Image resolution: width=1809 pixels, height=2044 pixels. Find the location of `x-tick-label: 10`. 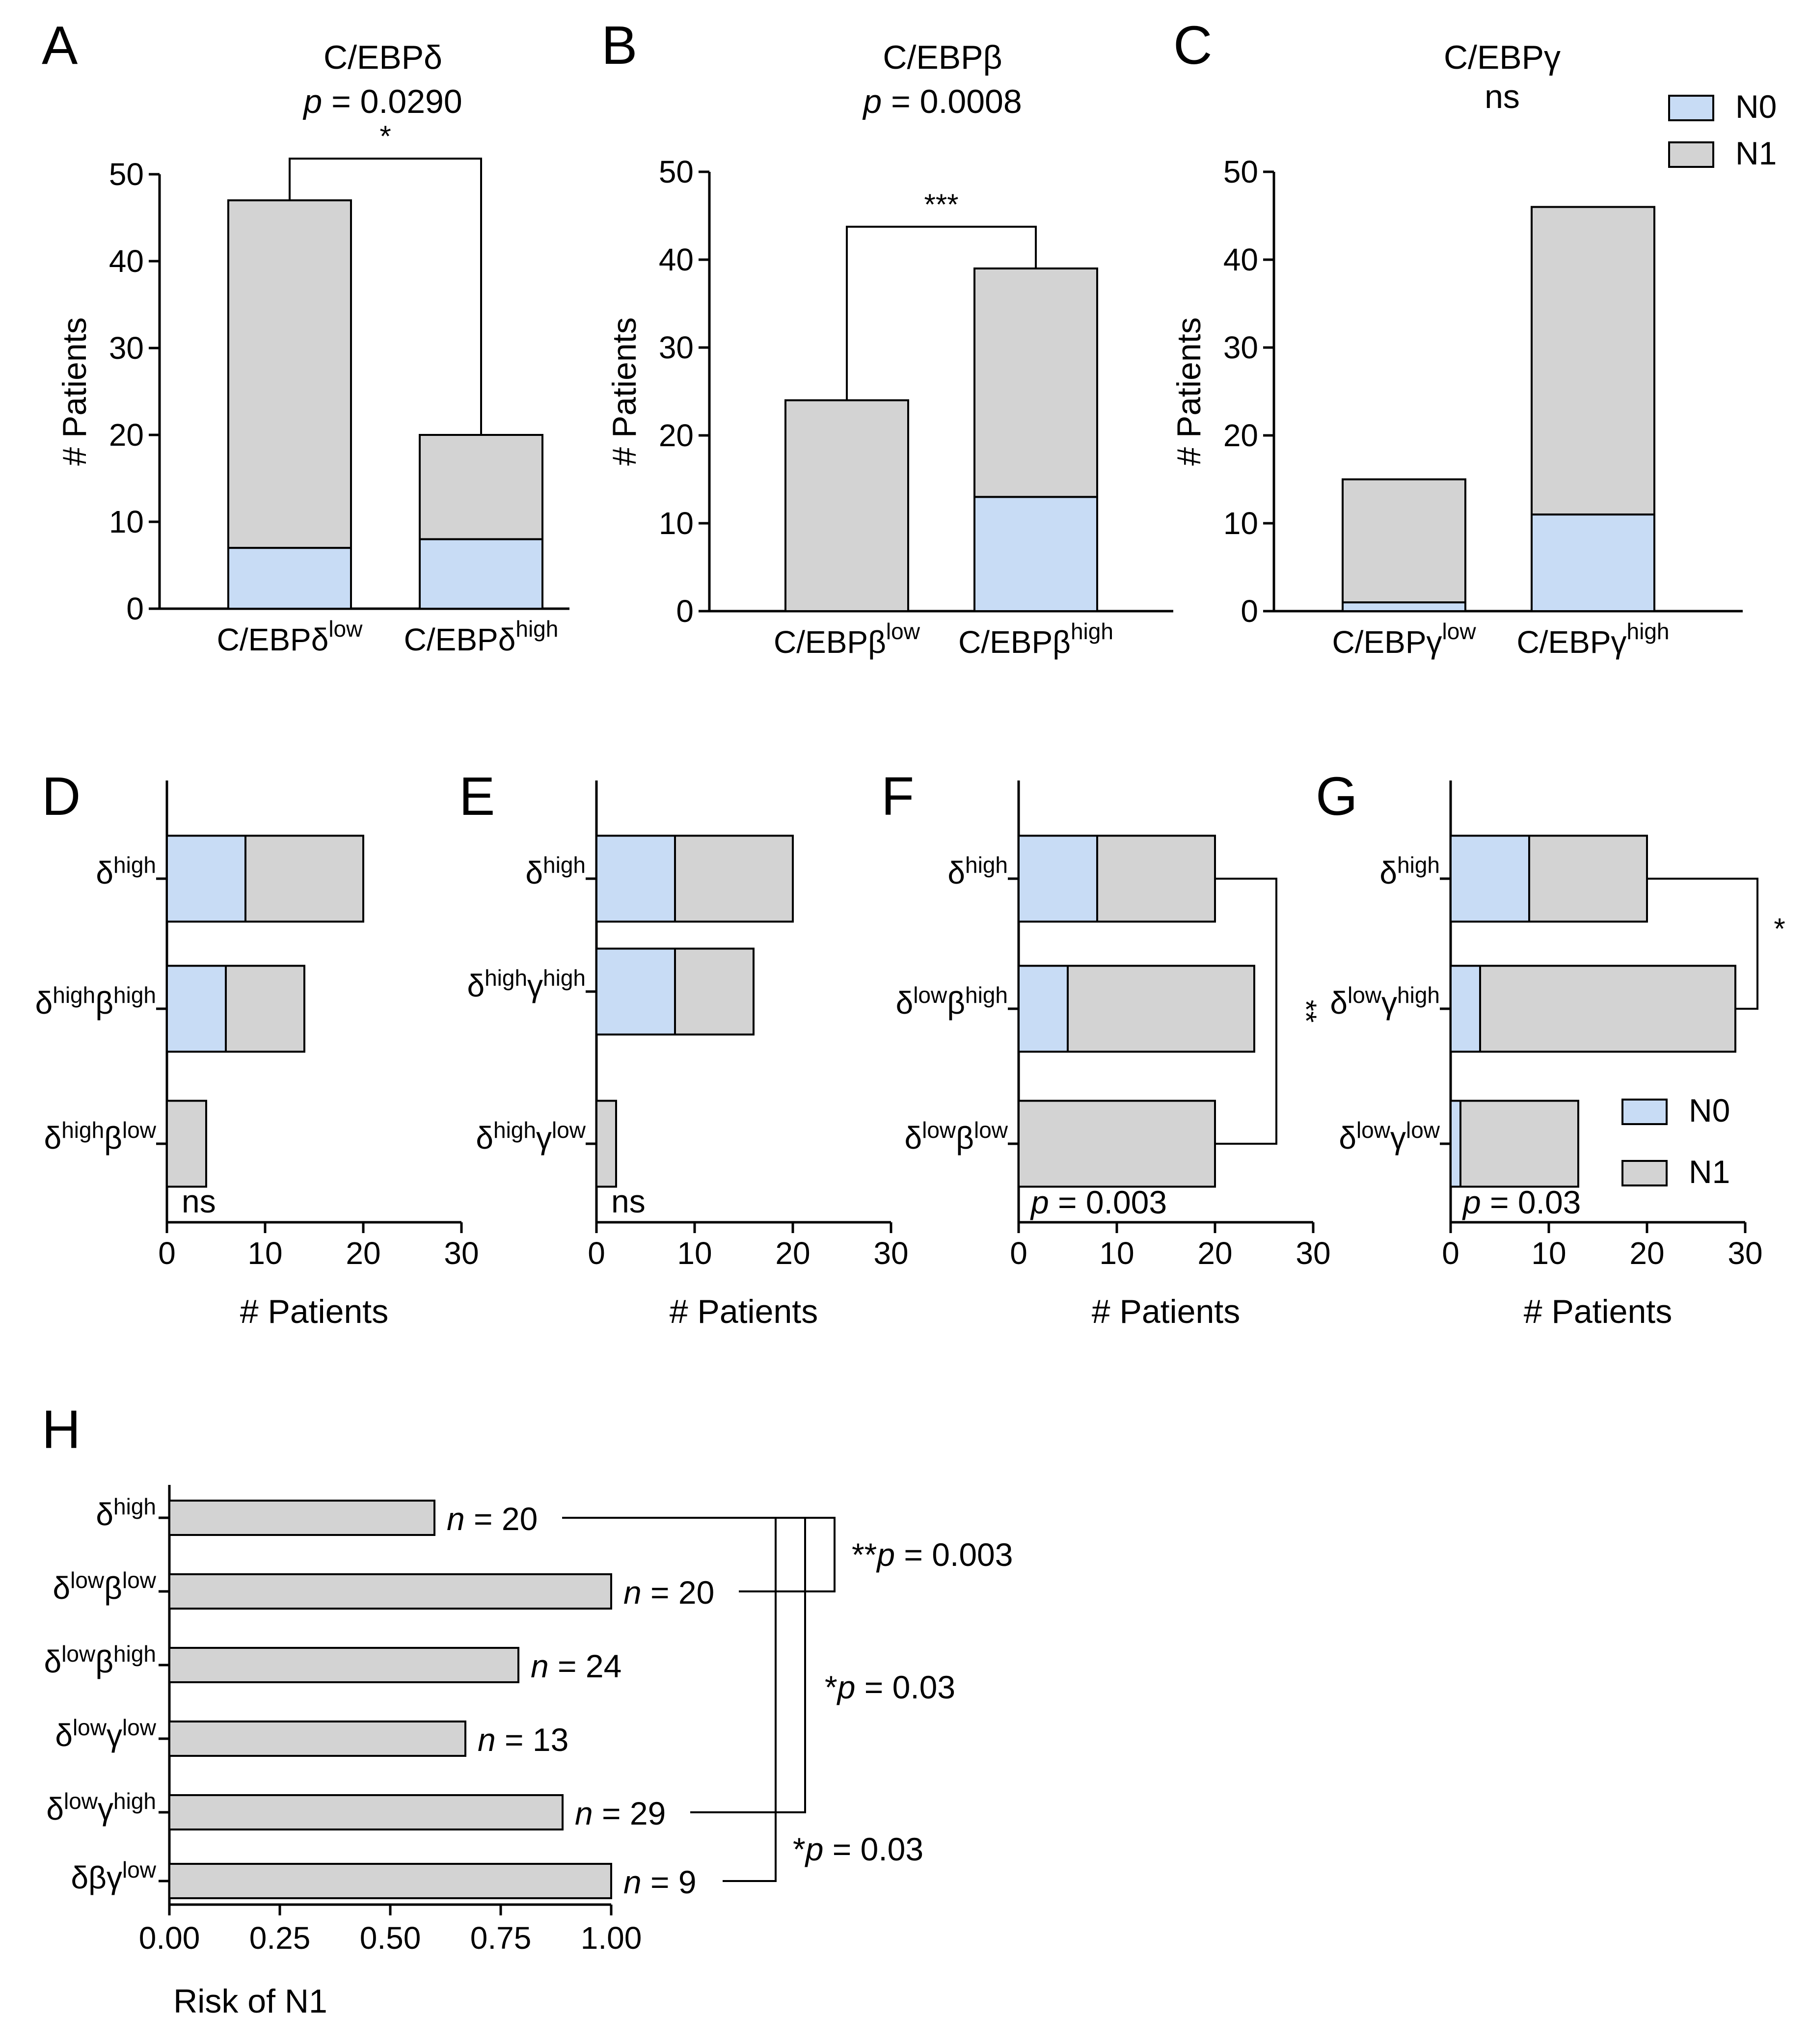

x-tick-label: 10 is located at coordinates (1117, 1253).